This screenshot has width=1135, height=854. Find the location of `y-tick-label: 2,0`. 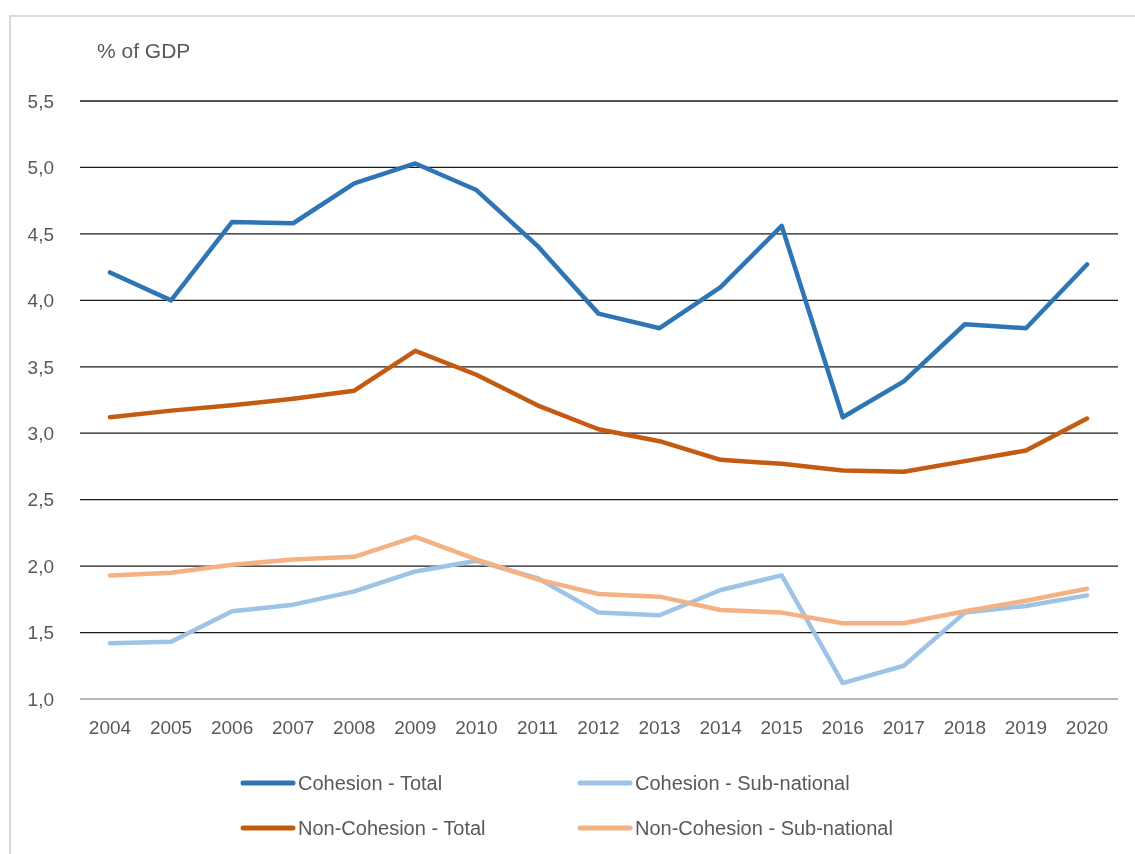

y-tick-label: 2,0 is located at coordinates (40, 566).